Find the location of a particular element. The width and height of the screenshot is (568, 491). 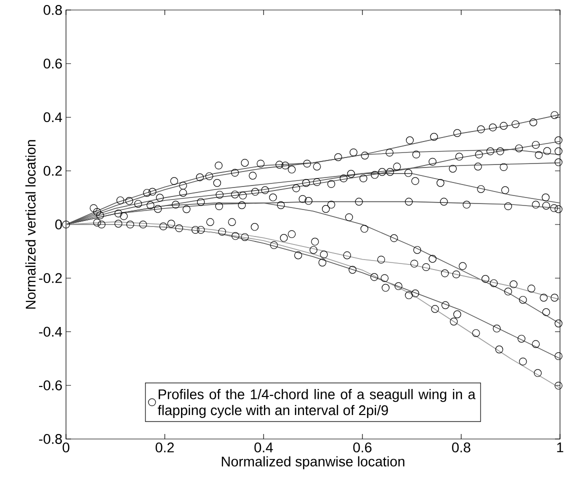

x-tick-label: 0.6 is located at coordinates (362, 447).